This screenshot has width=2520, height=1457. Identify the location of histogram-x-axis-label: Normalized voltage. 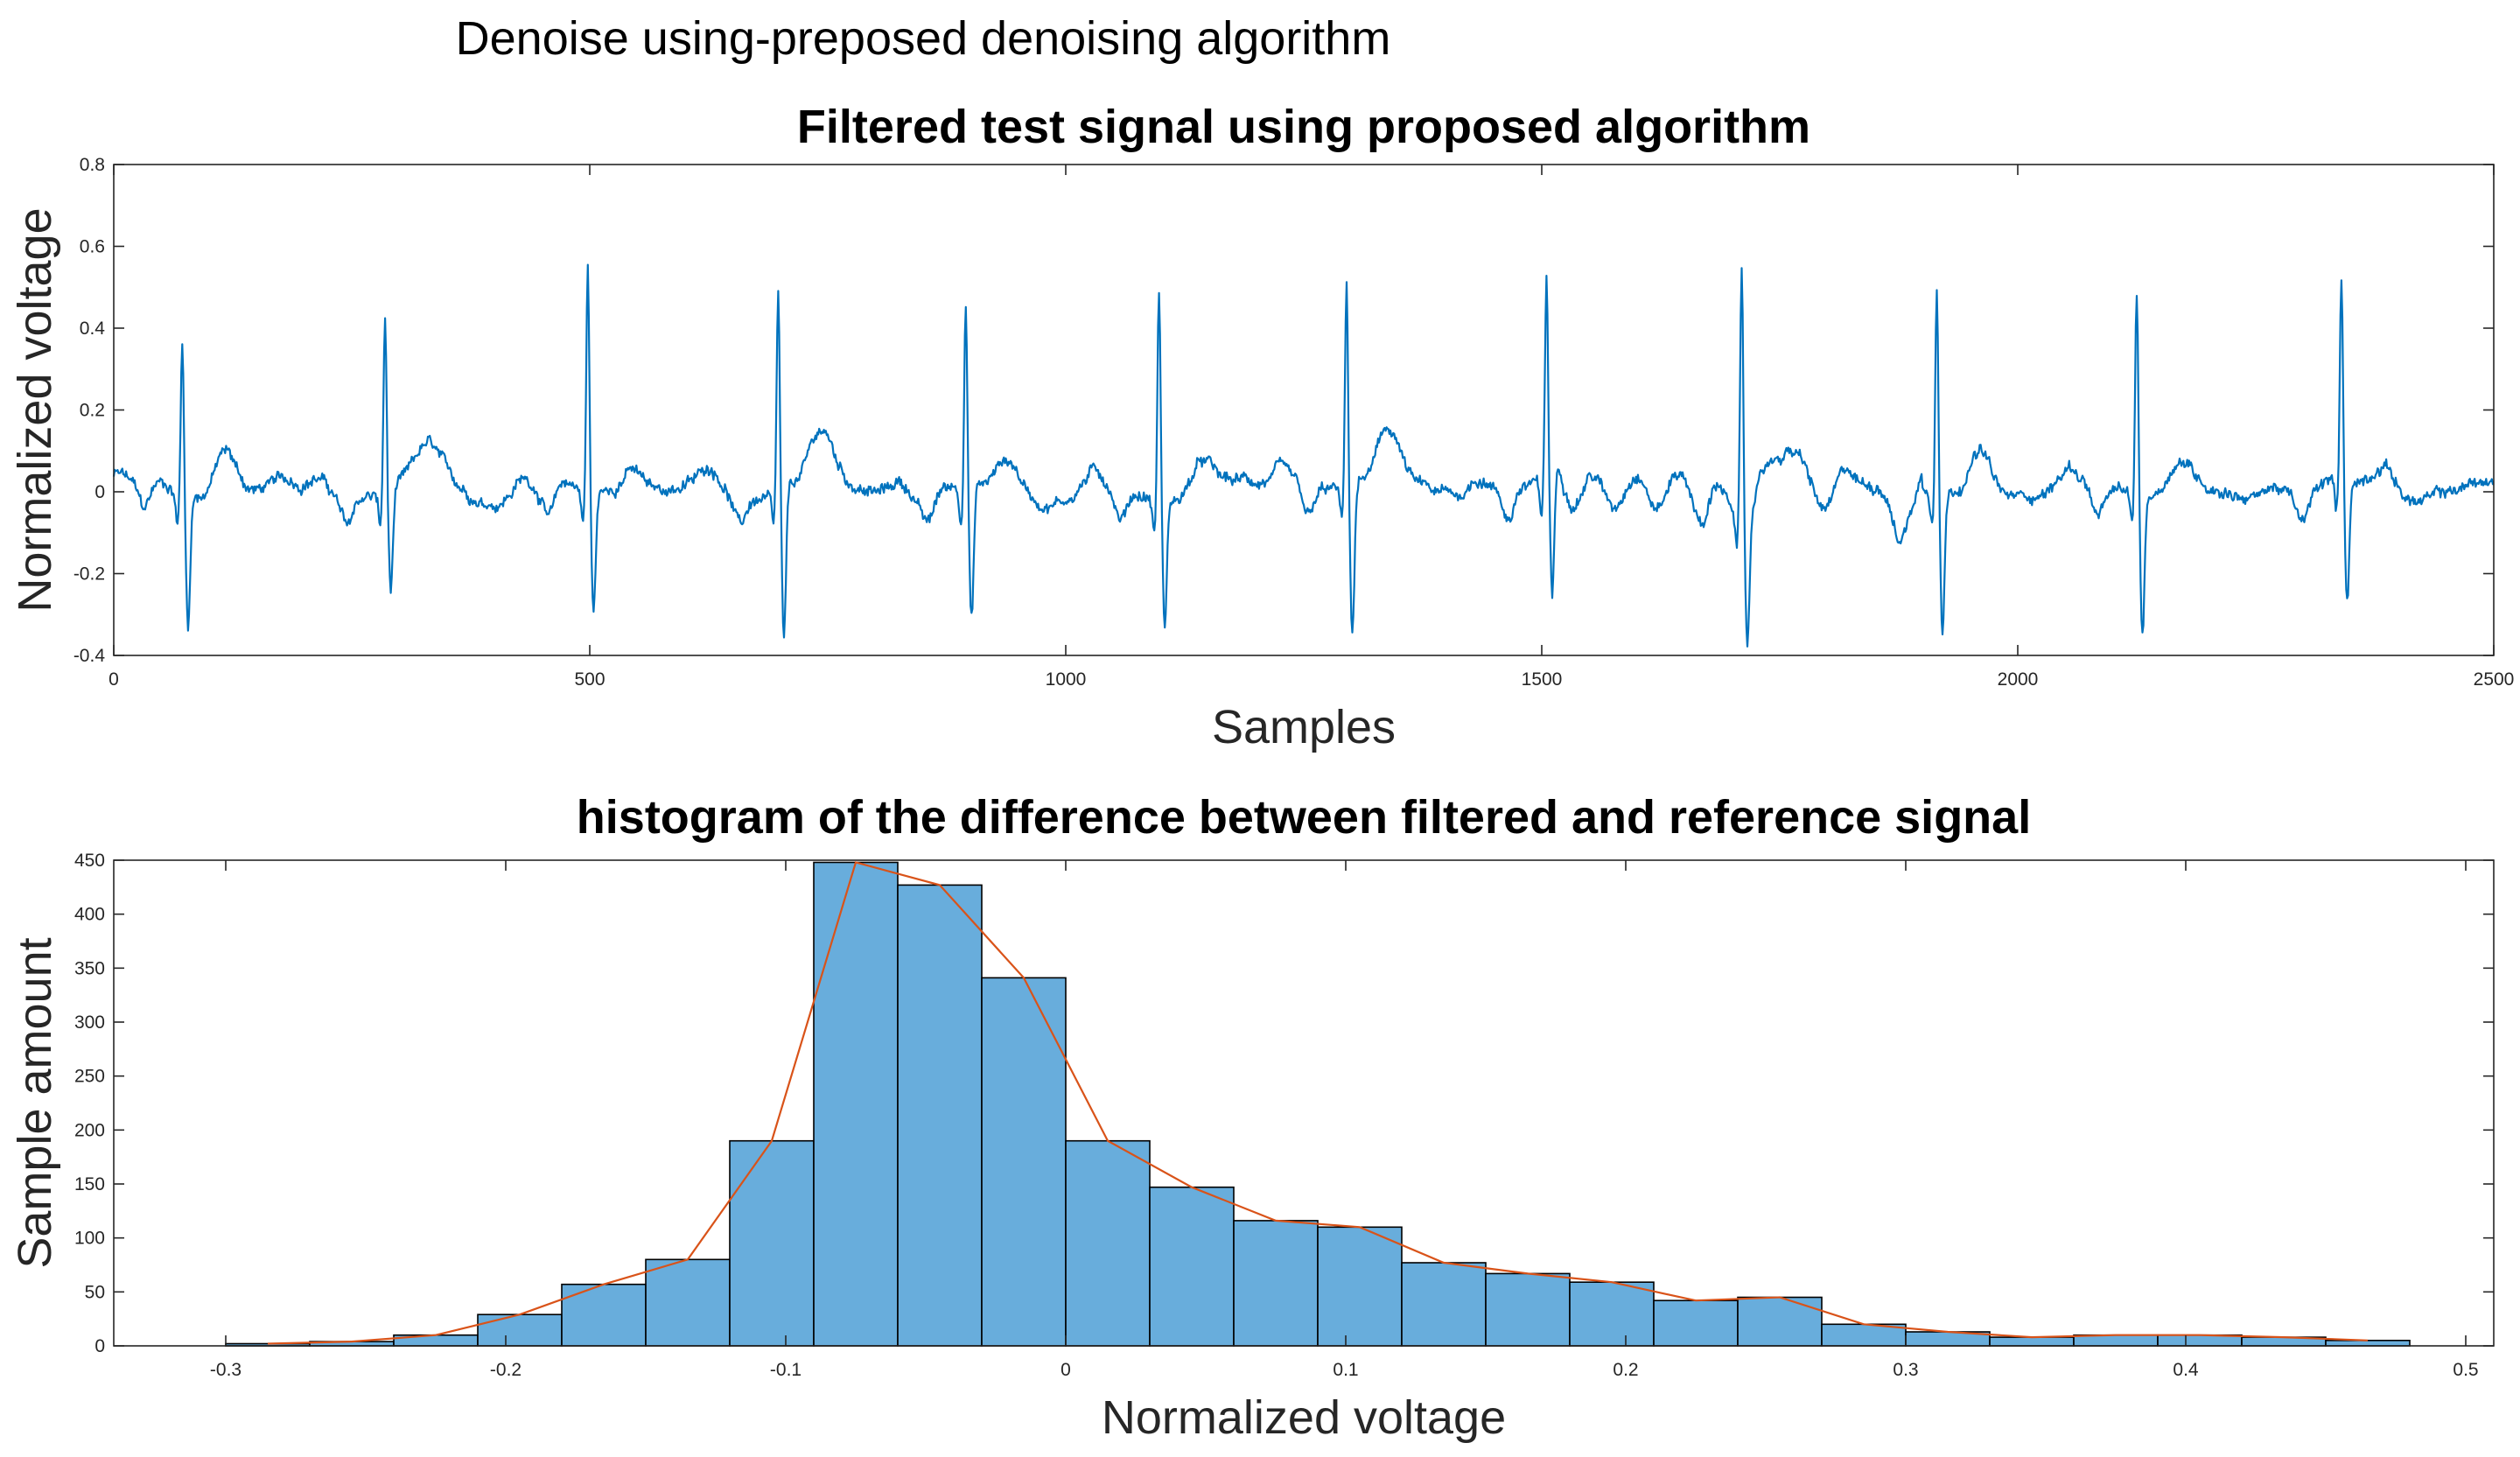
(1304, 1417).